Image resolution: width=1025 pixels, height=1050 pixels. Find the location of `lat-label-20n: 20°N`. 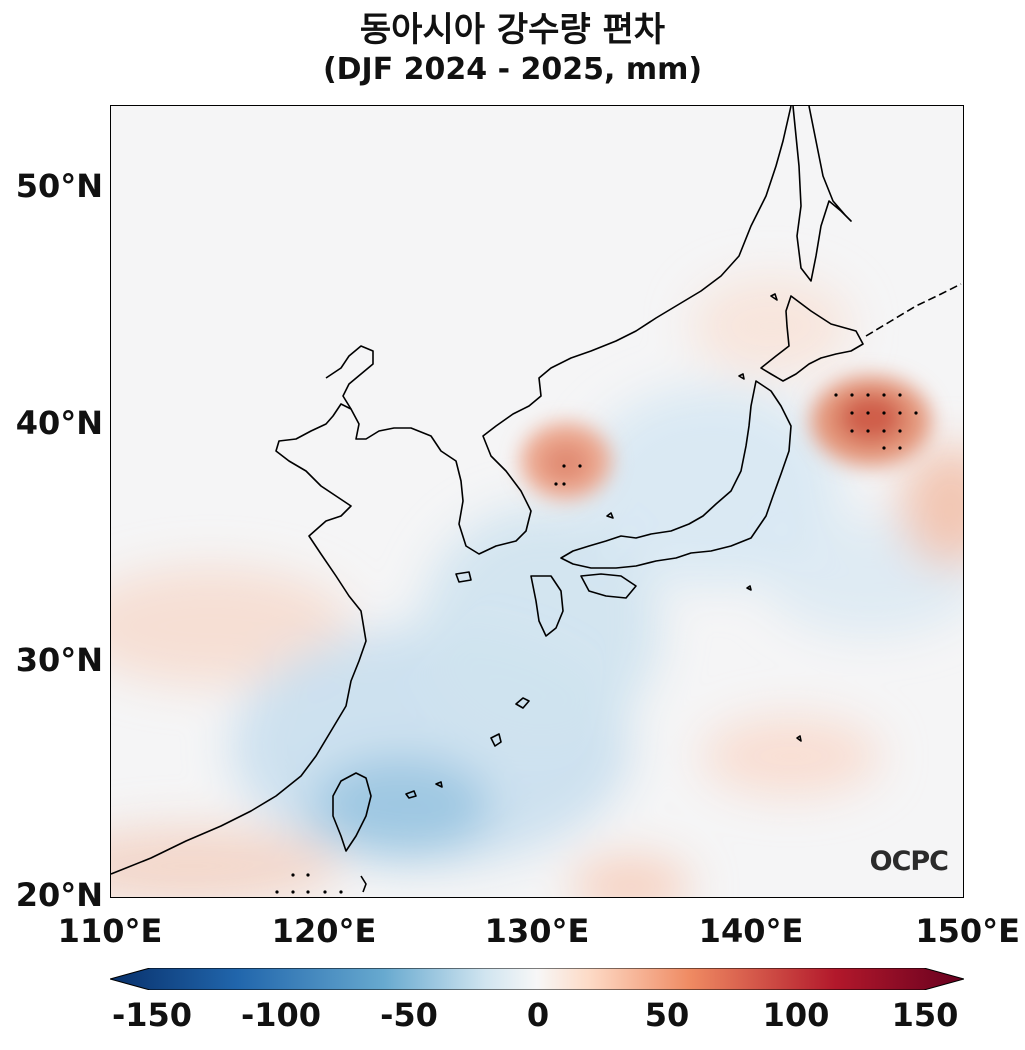

lat-label-20n: 20°N is located at coordinates (59, 895).